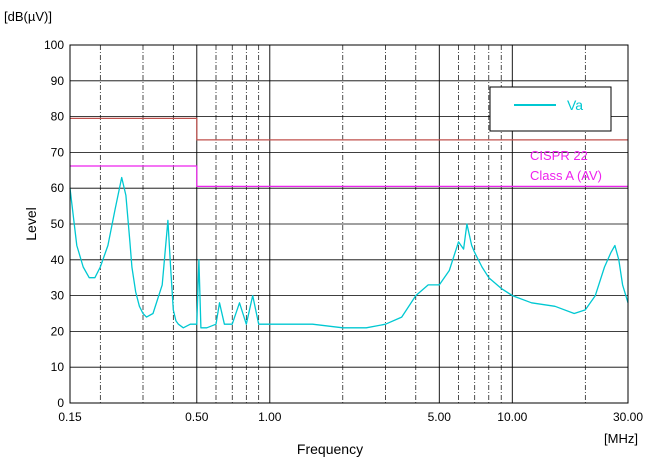  I want to click on annotation-line-1: CISPR 22, so click(559, 155).